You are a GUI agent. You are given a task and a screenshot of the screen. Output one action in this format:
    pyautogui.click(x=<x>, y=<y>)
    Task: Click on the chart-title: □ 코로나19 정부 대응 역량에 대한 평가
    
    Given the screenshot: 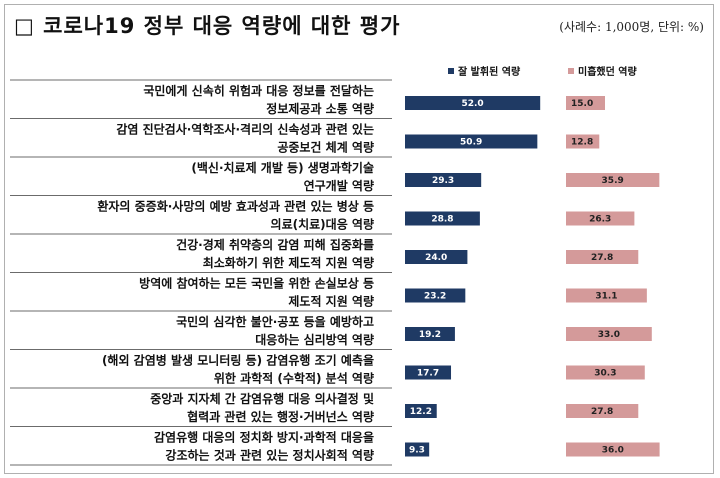 What is the action you would take?
    pyautogui.click(x=207, y=26)
    